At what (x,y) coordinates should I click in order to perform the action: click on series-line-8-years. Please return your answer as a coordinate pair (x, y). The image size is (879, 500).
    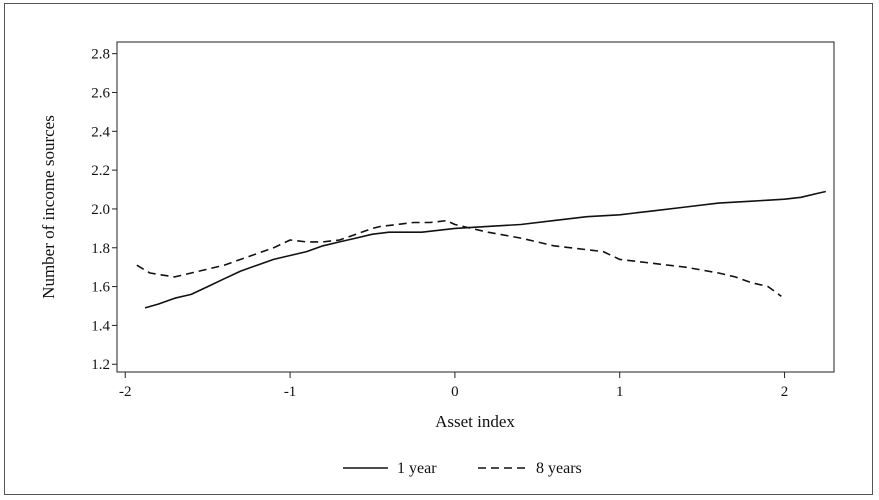
    Looking at the image, I should click on (459, 258).